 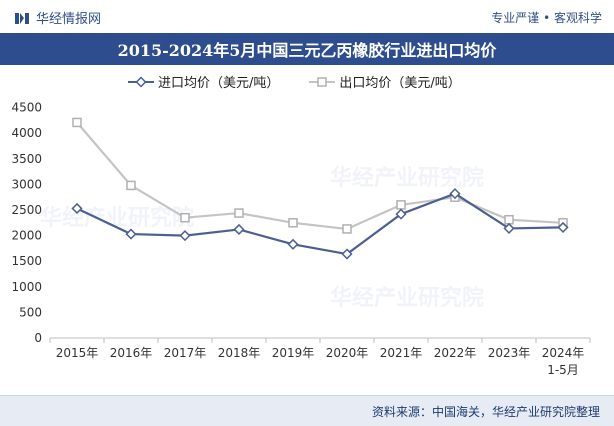 What do you see at coordinates (141, 81) in the screenshot?
I see `legend-swatch-import` at bounding box center [141, 81].